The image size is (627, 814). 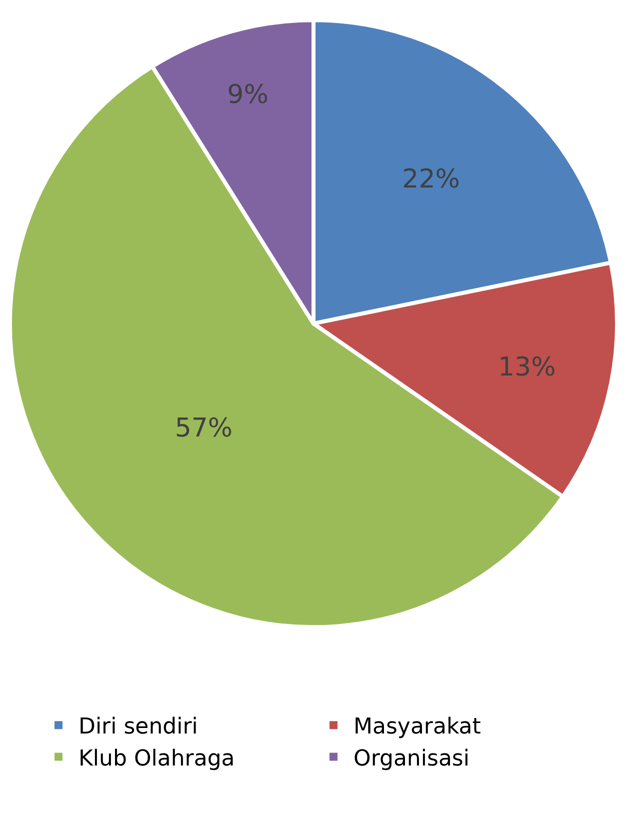 What do you see at coordinates (418, 727) in the screenshot?
I see `legend-label: Masyarakat` at bounding box center [418, 727].